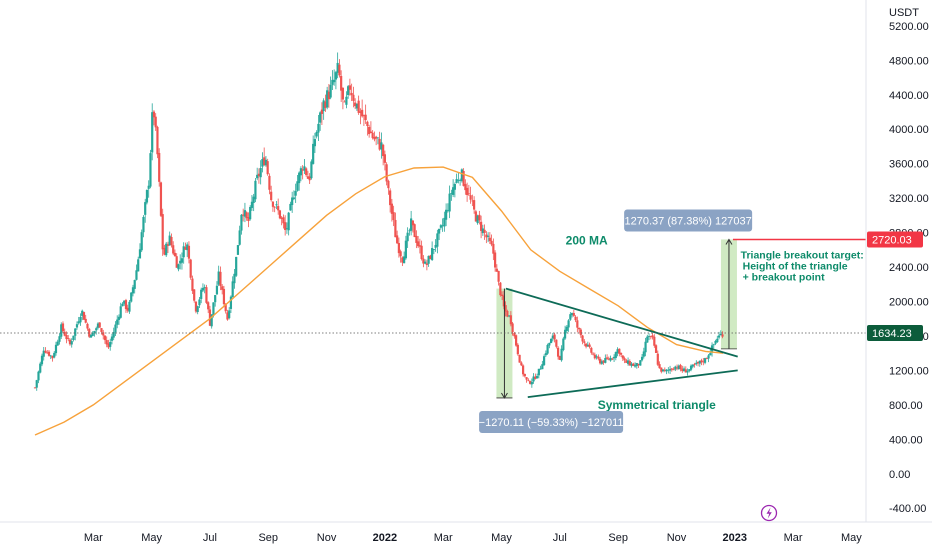  I want to click on lightning-icon, so click(769, 513).